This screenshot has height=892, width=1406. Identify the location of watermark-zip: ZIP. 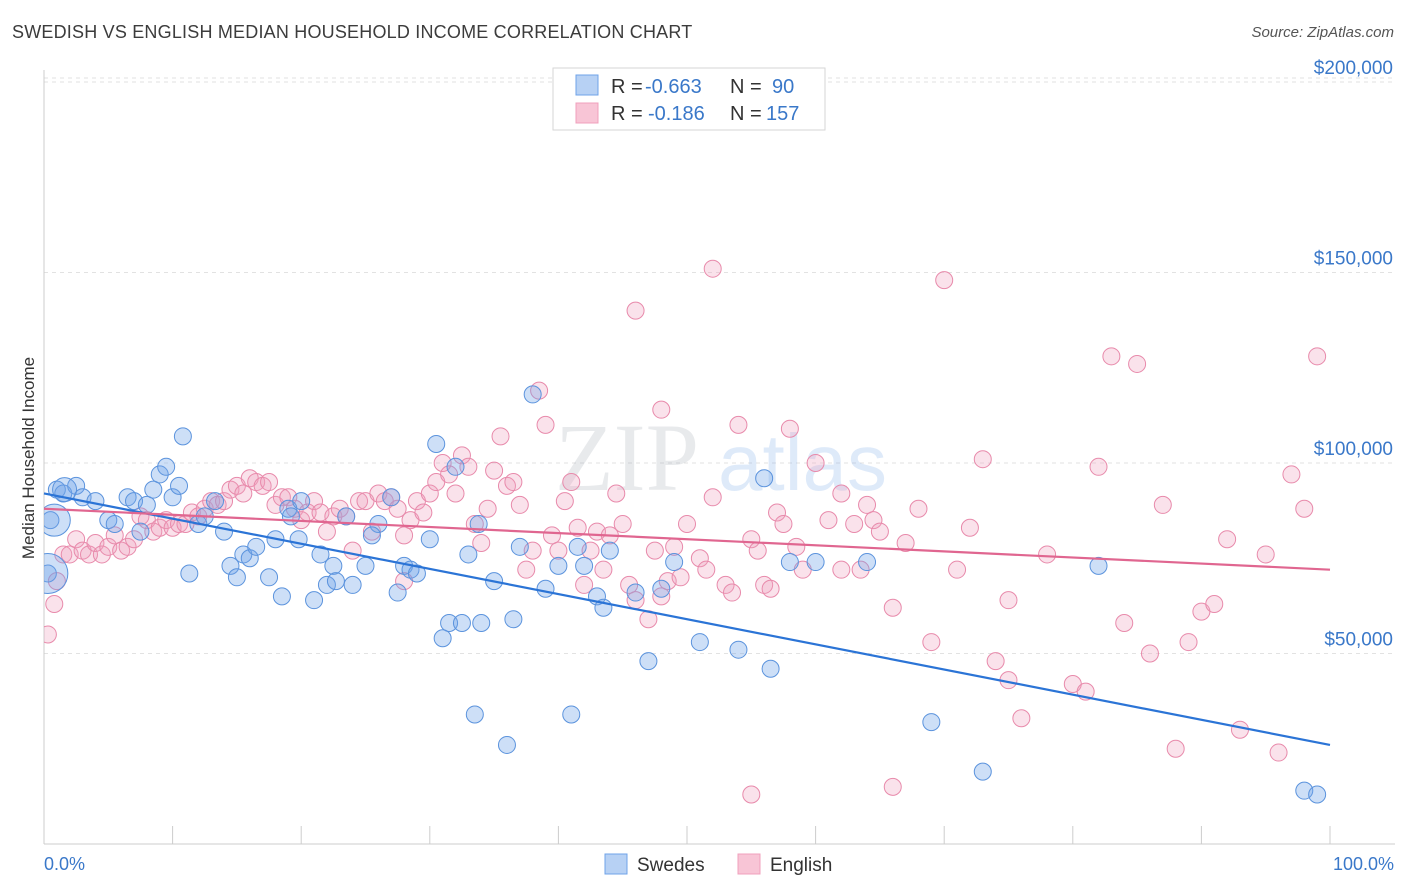
(627, 457).